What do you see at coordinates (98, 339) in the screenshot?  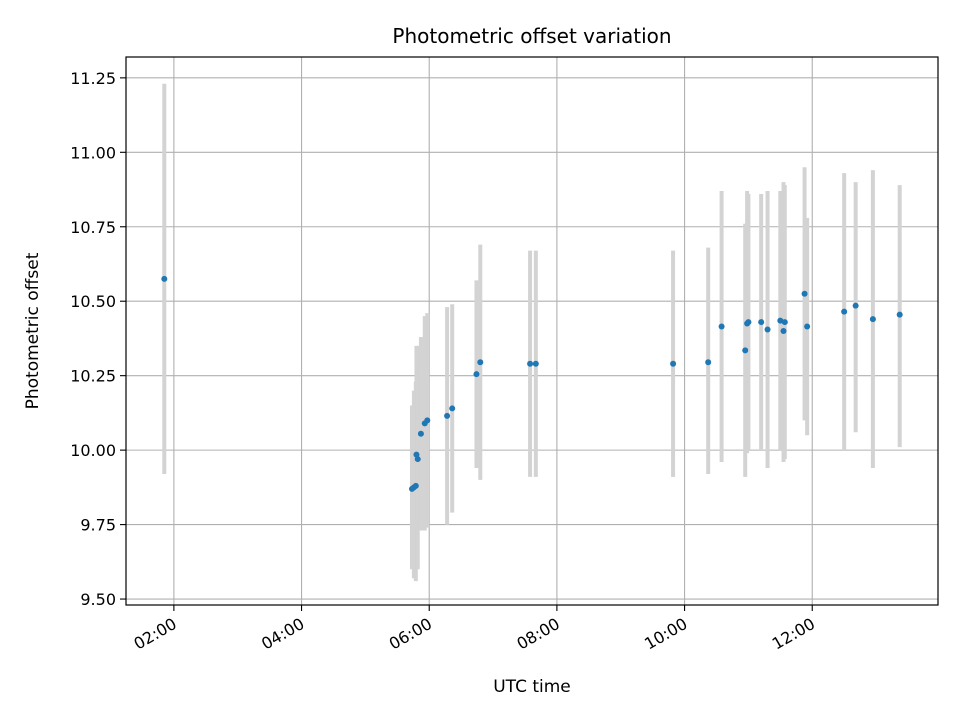 I see `y-axis: 9.50 9.75 10.00 10.25 10.50 10.75 11.00 11.25` at bounding box center [98, 339].